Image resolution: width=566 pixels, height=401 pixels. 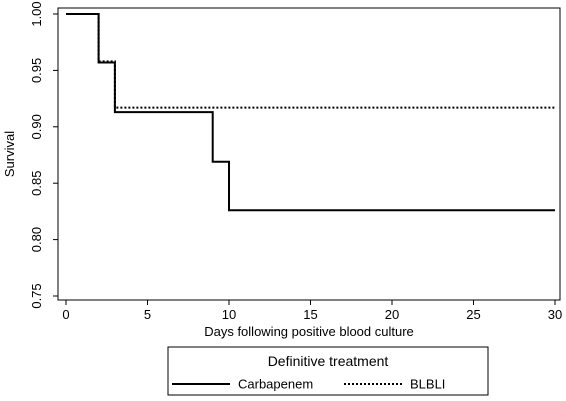 I want to click on legend-box, so click(x=328, y=371).